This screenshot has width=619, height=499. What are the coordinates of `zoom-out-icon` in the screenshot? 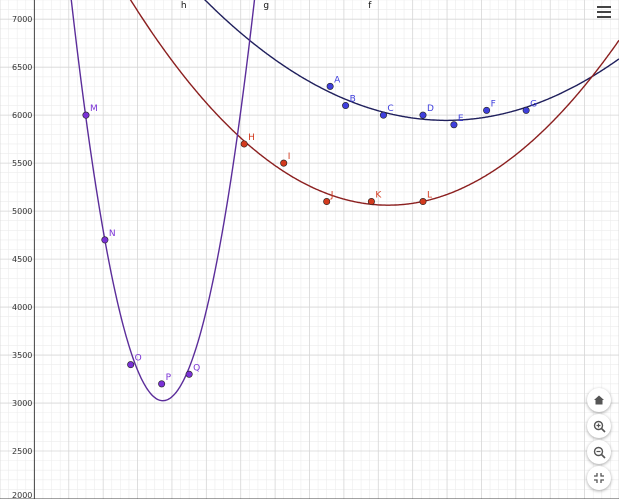 It's located at (599, 452).